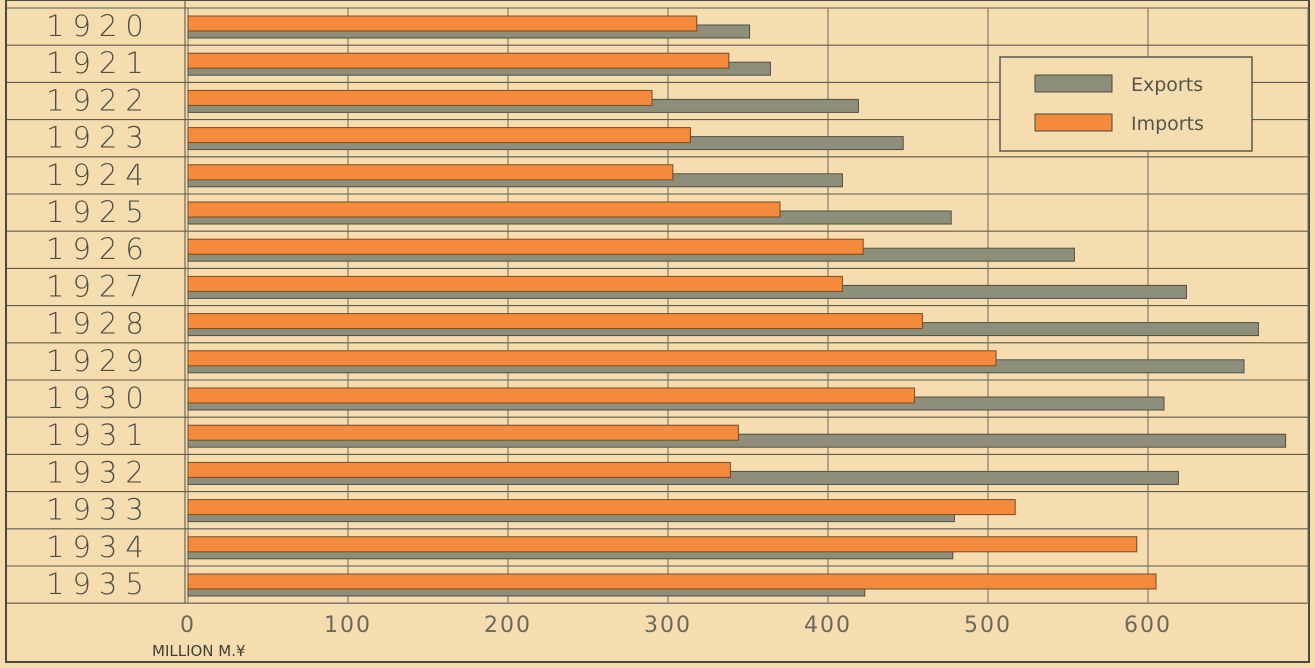 Image resolution: width=1315 pixels, height=668 pixels. Describe the element at coordinates (99, 249) in the screenshot. I see `year-label: 1926` at that location.